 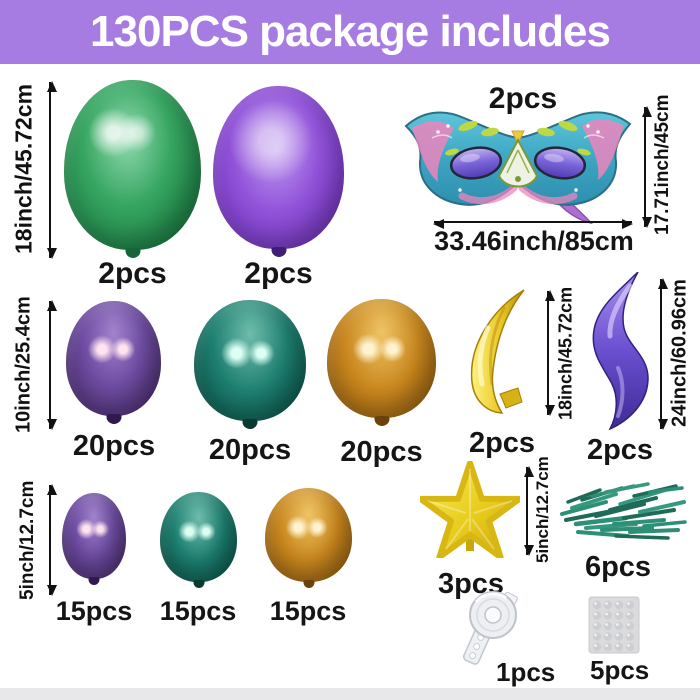 I want to click on title-banner, so click(x=350, y=32).